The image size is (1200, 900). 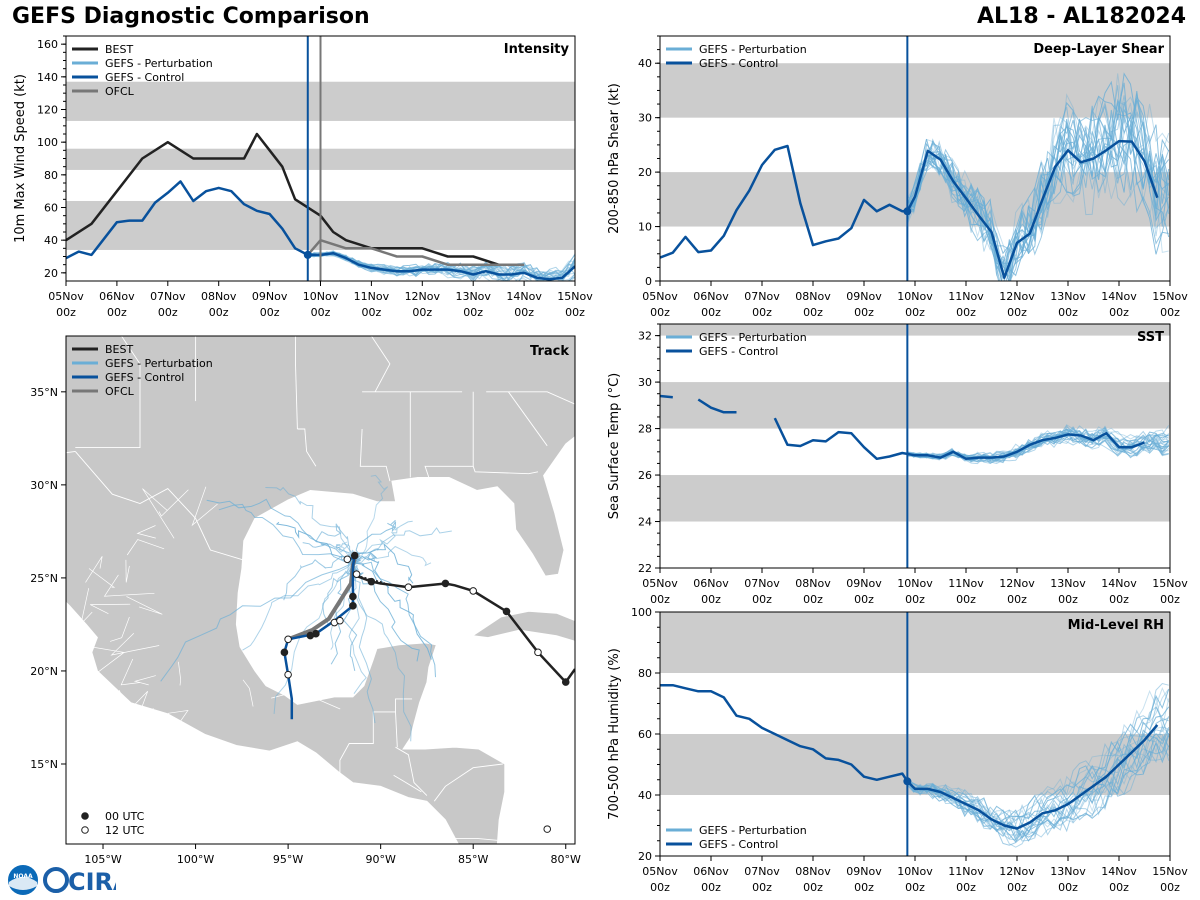 What do you see at coordinates (614, 734) in the screenshot?
I see `rh-ylabel: 700-500 hPa Humidity (%)` at bounding box center [614, 734].